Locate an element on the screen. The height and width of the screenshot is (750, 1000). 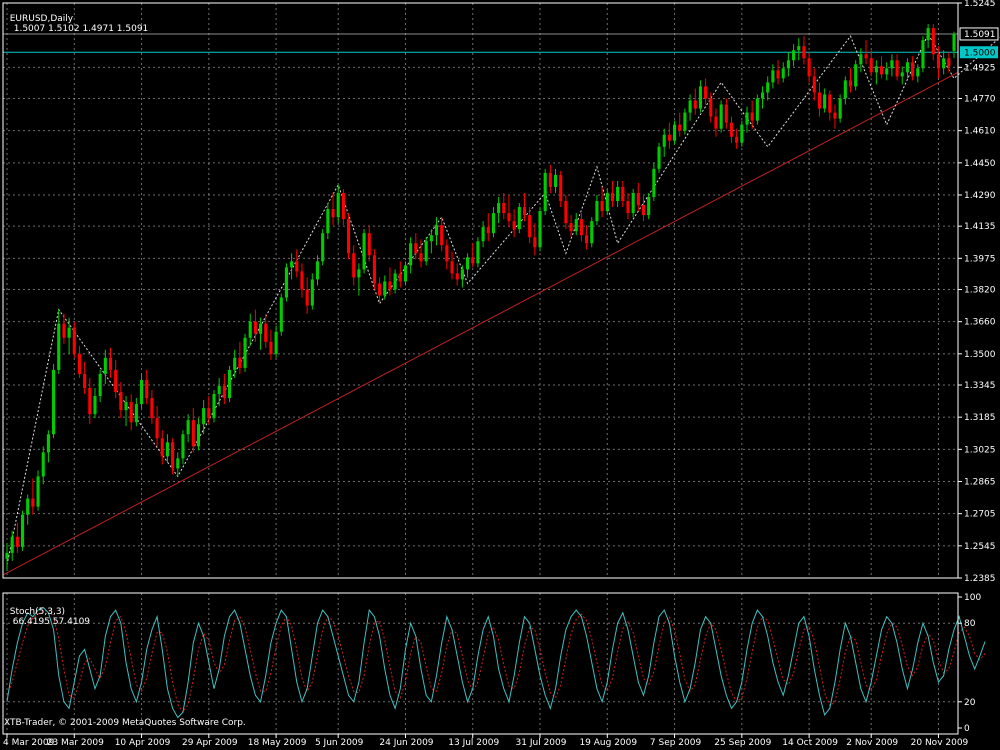
current-price-box is located at coordinates (979, 34).